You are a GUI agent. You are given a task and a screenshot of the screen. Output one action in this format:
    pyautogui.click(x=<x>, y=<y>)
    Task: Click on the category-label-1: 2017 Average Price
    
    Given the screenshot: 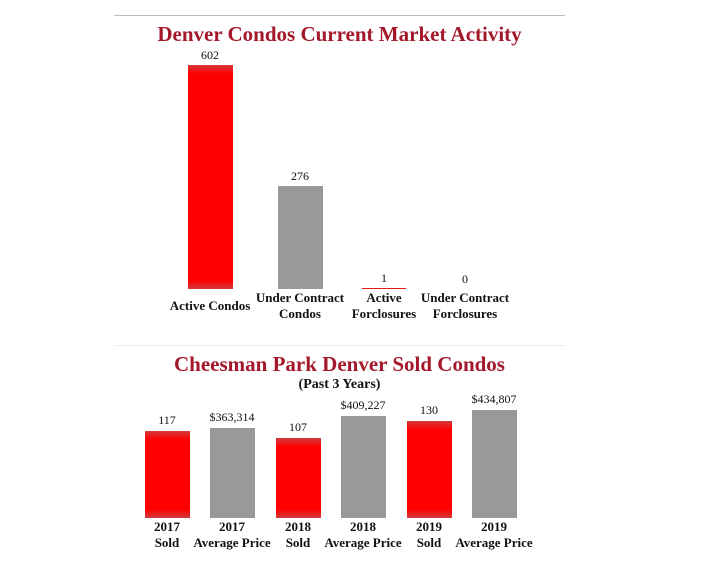 What is the action you would take?
    pyautogui.click(x=232, y=535)
    